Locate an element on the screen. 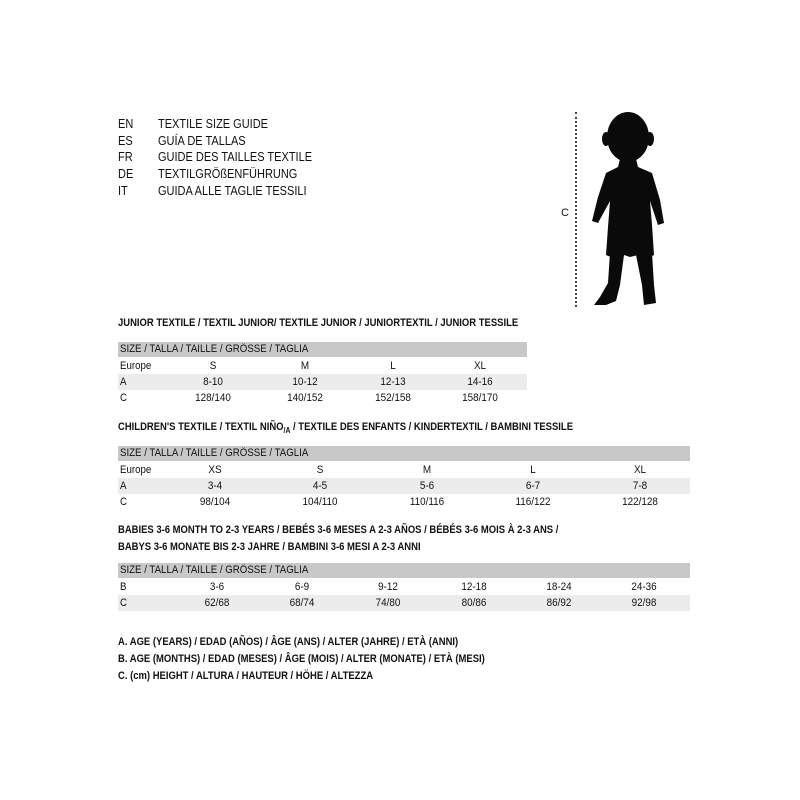 This screenshot has height=800, width=800. cell: XS is located at coordinates (215, 470).